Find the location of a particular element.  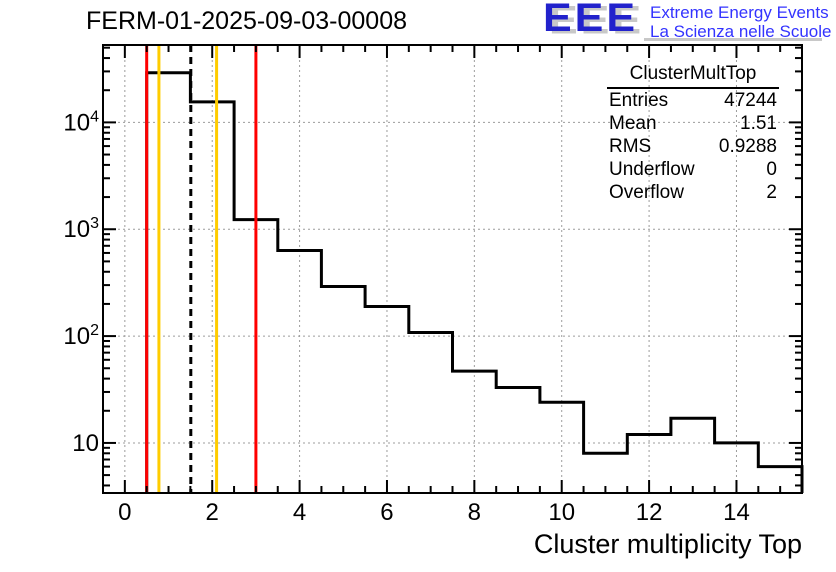

stats-row: Entries 47244 is located at coordinates (693, 100).